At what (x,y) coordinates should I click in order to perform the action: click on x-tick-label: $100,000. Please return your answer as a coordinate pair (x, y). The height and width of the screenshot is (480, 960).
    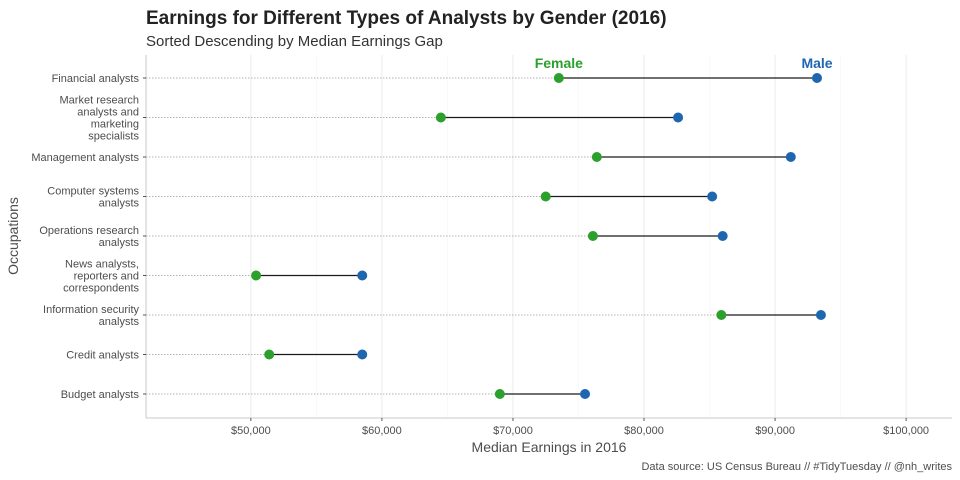
    Looking at the image, I should click on (906, 431).